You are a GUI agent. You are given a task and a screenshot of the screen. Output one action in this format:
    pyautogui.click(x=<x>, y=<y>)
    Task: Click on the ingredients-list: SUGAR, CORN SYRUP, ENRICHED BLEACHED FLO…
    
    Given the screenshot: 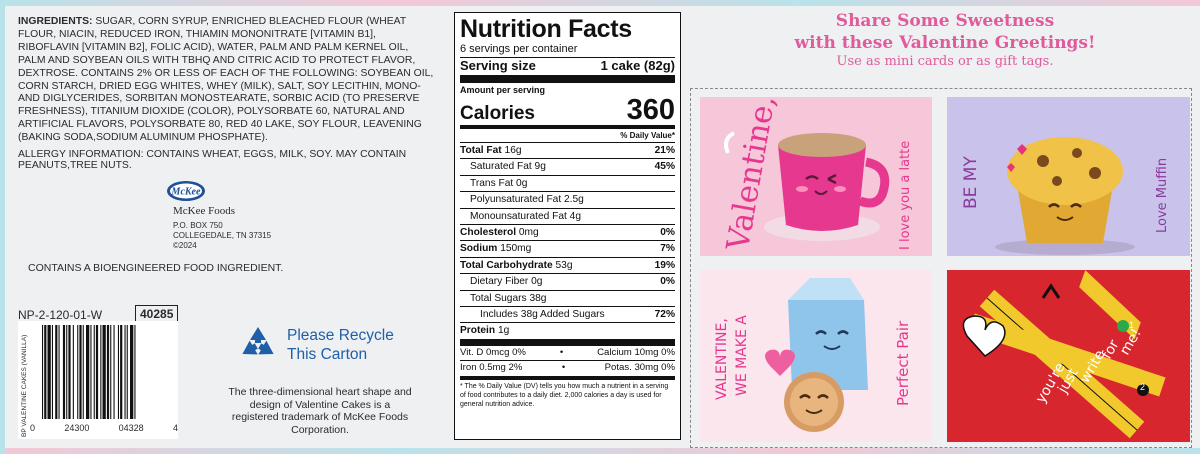 What is the action you would take?
    pyautogui.click(x=226, y=80)
    